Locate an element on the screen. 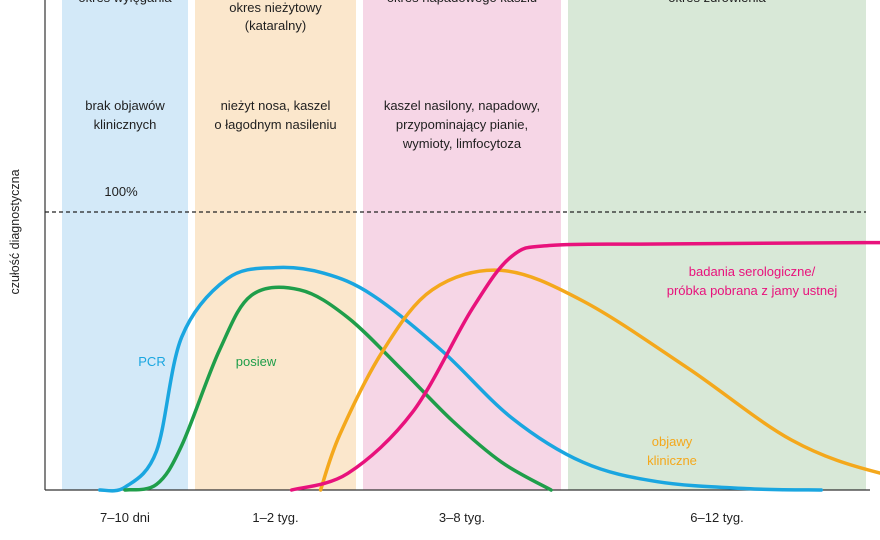 The image size is (880, 540). phase-duration-4: 6–12 tyg. is located at coordinates (717, 517).